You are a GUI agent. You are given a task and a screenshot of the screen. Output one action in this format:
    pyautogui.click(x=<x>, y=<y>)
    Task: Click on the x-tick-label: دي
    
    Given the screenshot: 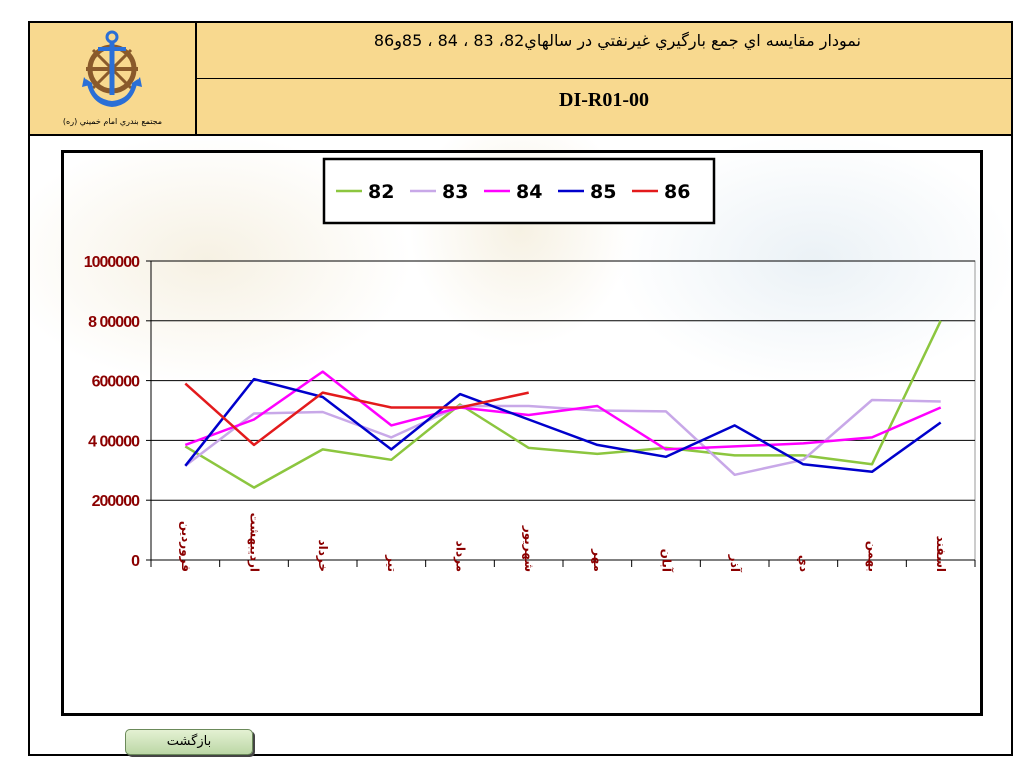 What is the action you would take?
    pyautogui.click(x=804, y=563)
    